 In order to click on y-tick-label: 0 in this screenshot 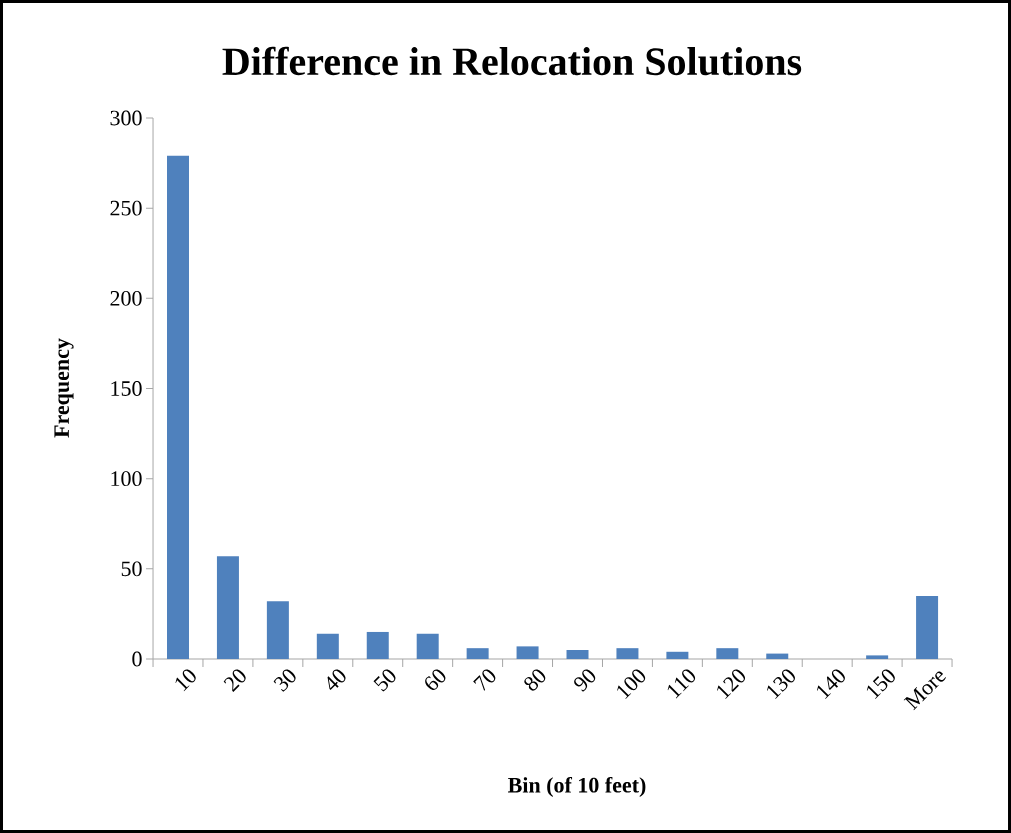, I will do `click(137, 659)`.